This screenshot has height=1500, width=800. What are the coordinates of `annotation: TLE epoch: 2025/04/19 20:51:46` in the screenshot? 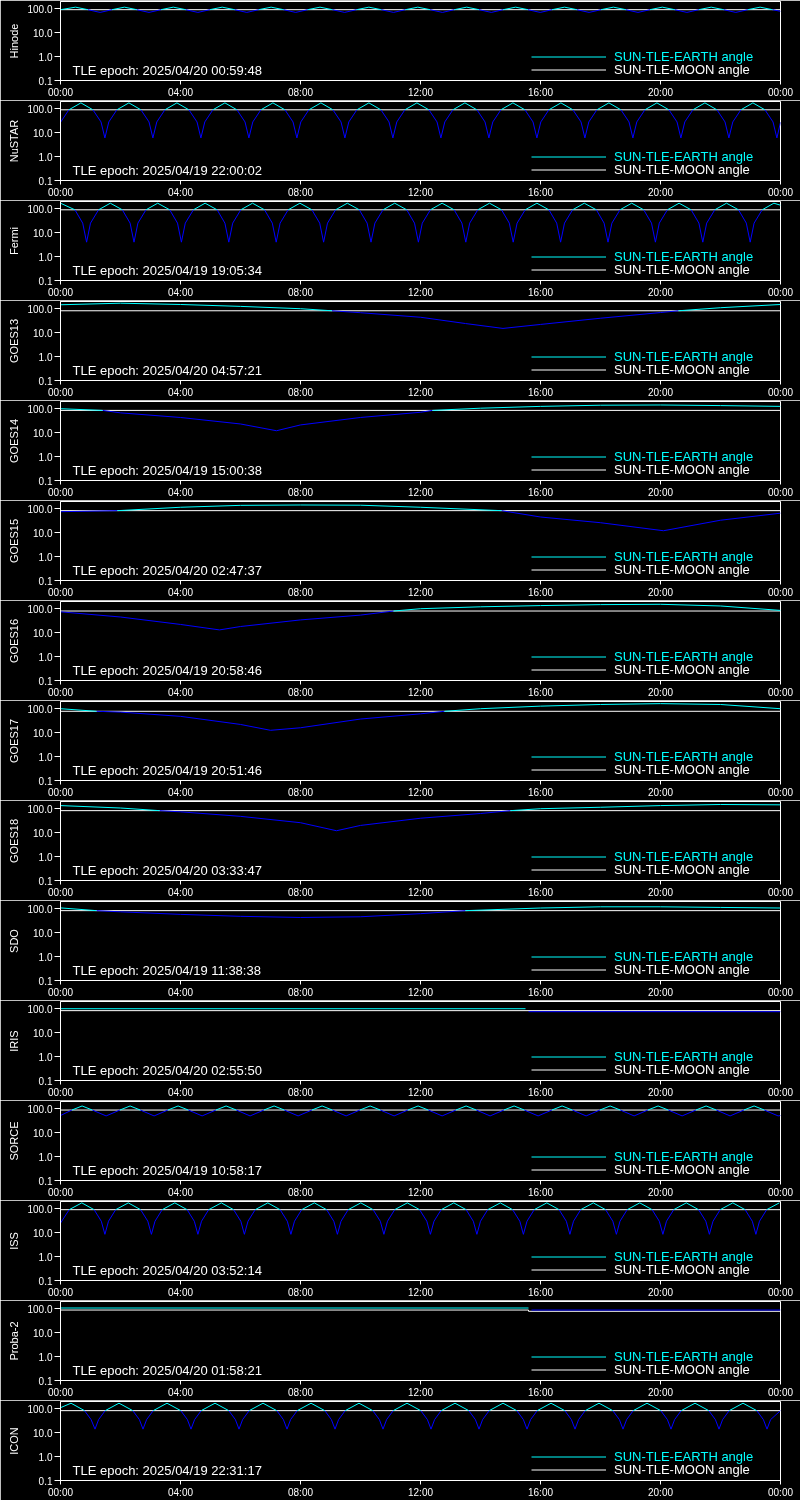 It's located at (167, 770).